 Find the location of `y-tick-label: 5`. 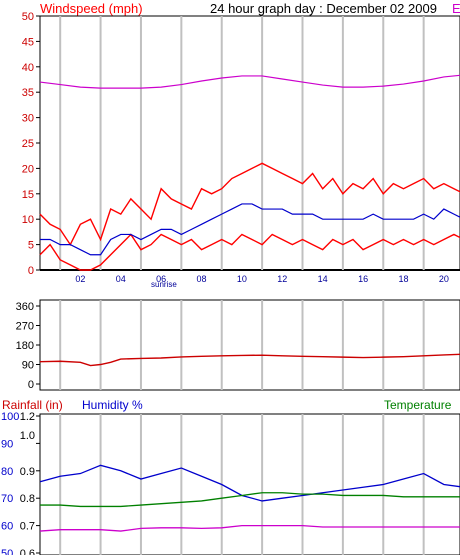

y-tick-label: 5 is located at coordinates (31, 246).